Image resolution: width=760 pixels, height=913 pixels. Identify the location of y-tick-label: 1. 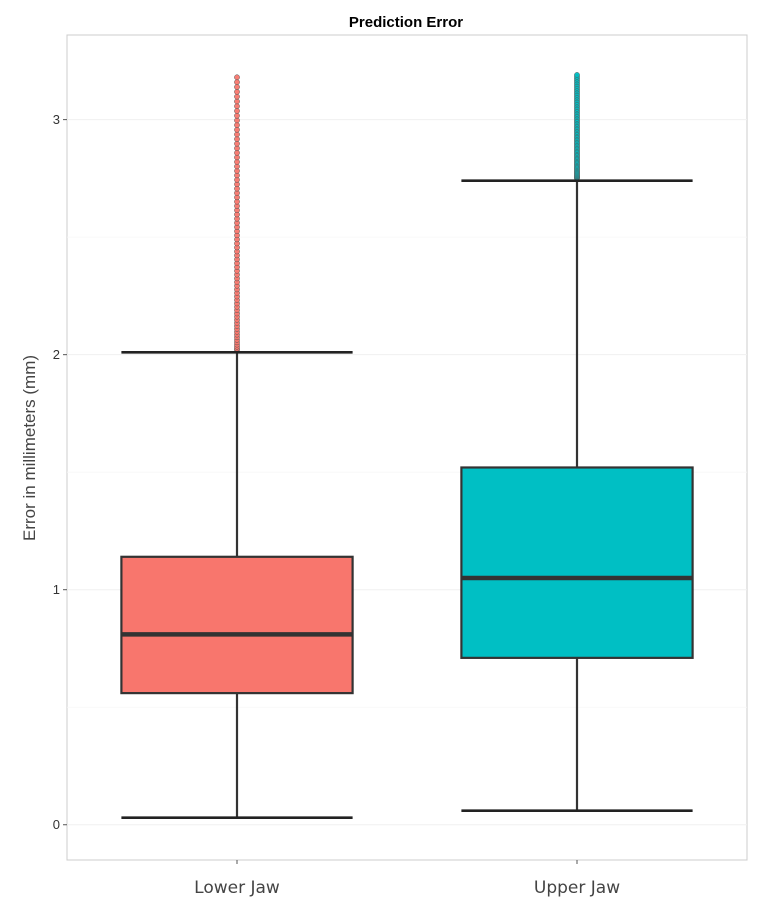
(56, 589).